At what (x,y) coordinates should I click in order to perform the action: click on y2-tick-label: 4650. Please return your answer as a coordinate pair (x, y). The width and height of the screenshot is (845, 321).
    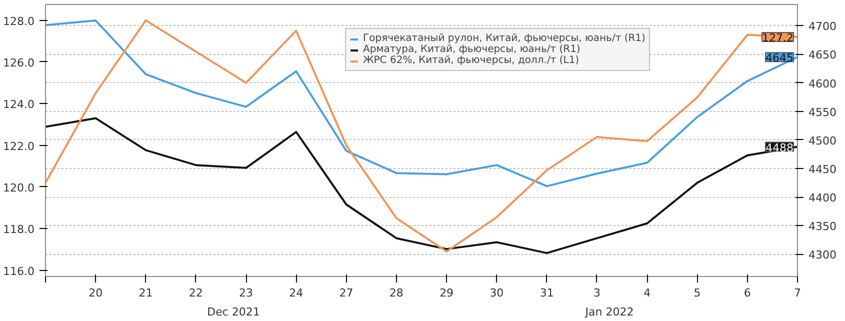
    Looking at the image, I should click on (822, 55).